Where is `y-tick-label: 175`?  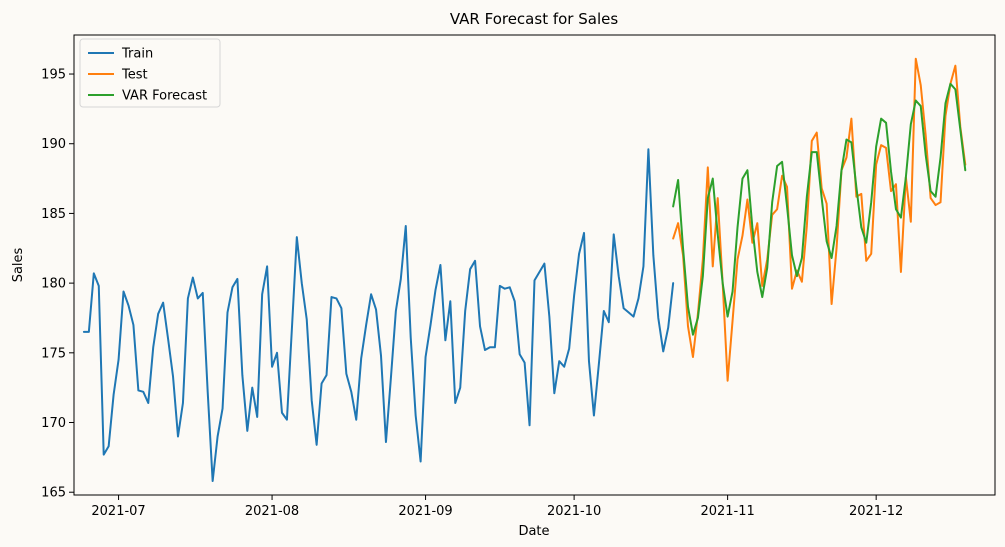 y-tick-label: 175 is located at coordinates (53, 353).